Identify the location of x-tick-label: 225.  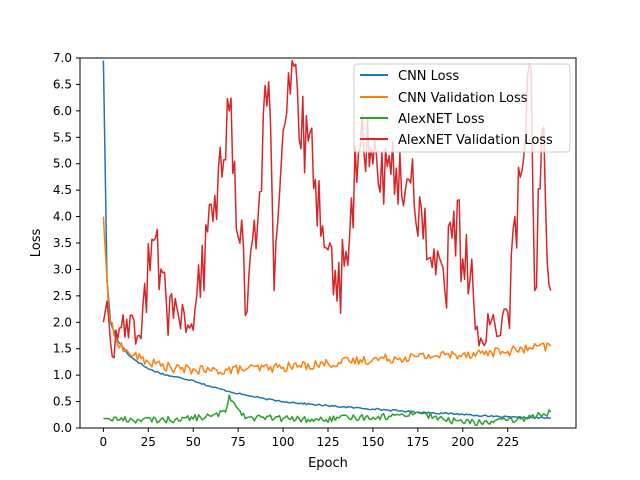
(507, 442).